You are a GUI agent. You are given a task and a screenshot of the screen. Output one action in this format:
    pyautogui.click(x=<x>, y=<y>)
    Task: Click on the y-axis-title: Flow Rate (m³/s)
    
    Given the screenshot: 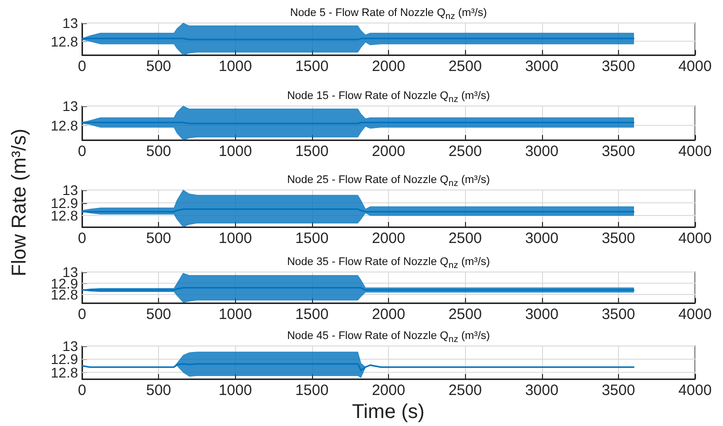 What is the action you would take?
    pyautogui.click(x=20, y=202)
    